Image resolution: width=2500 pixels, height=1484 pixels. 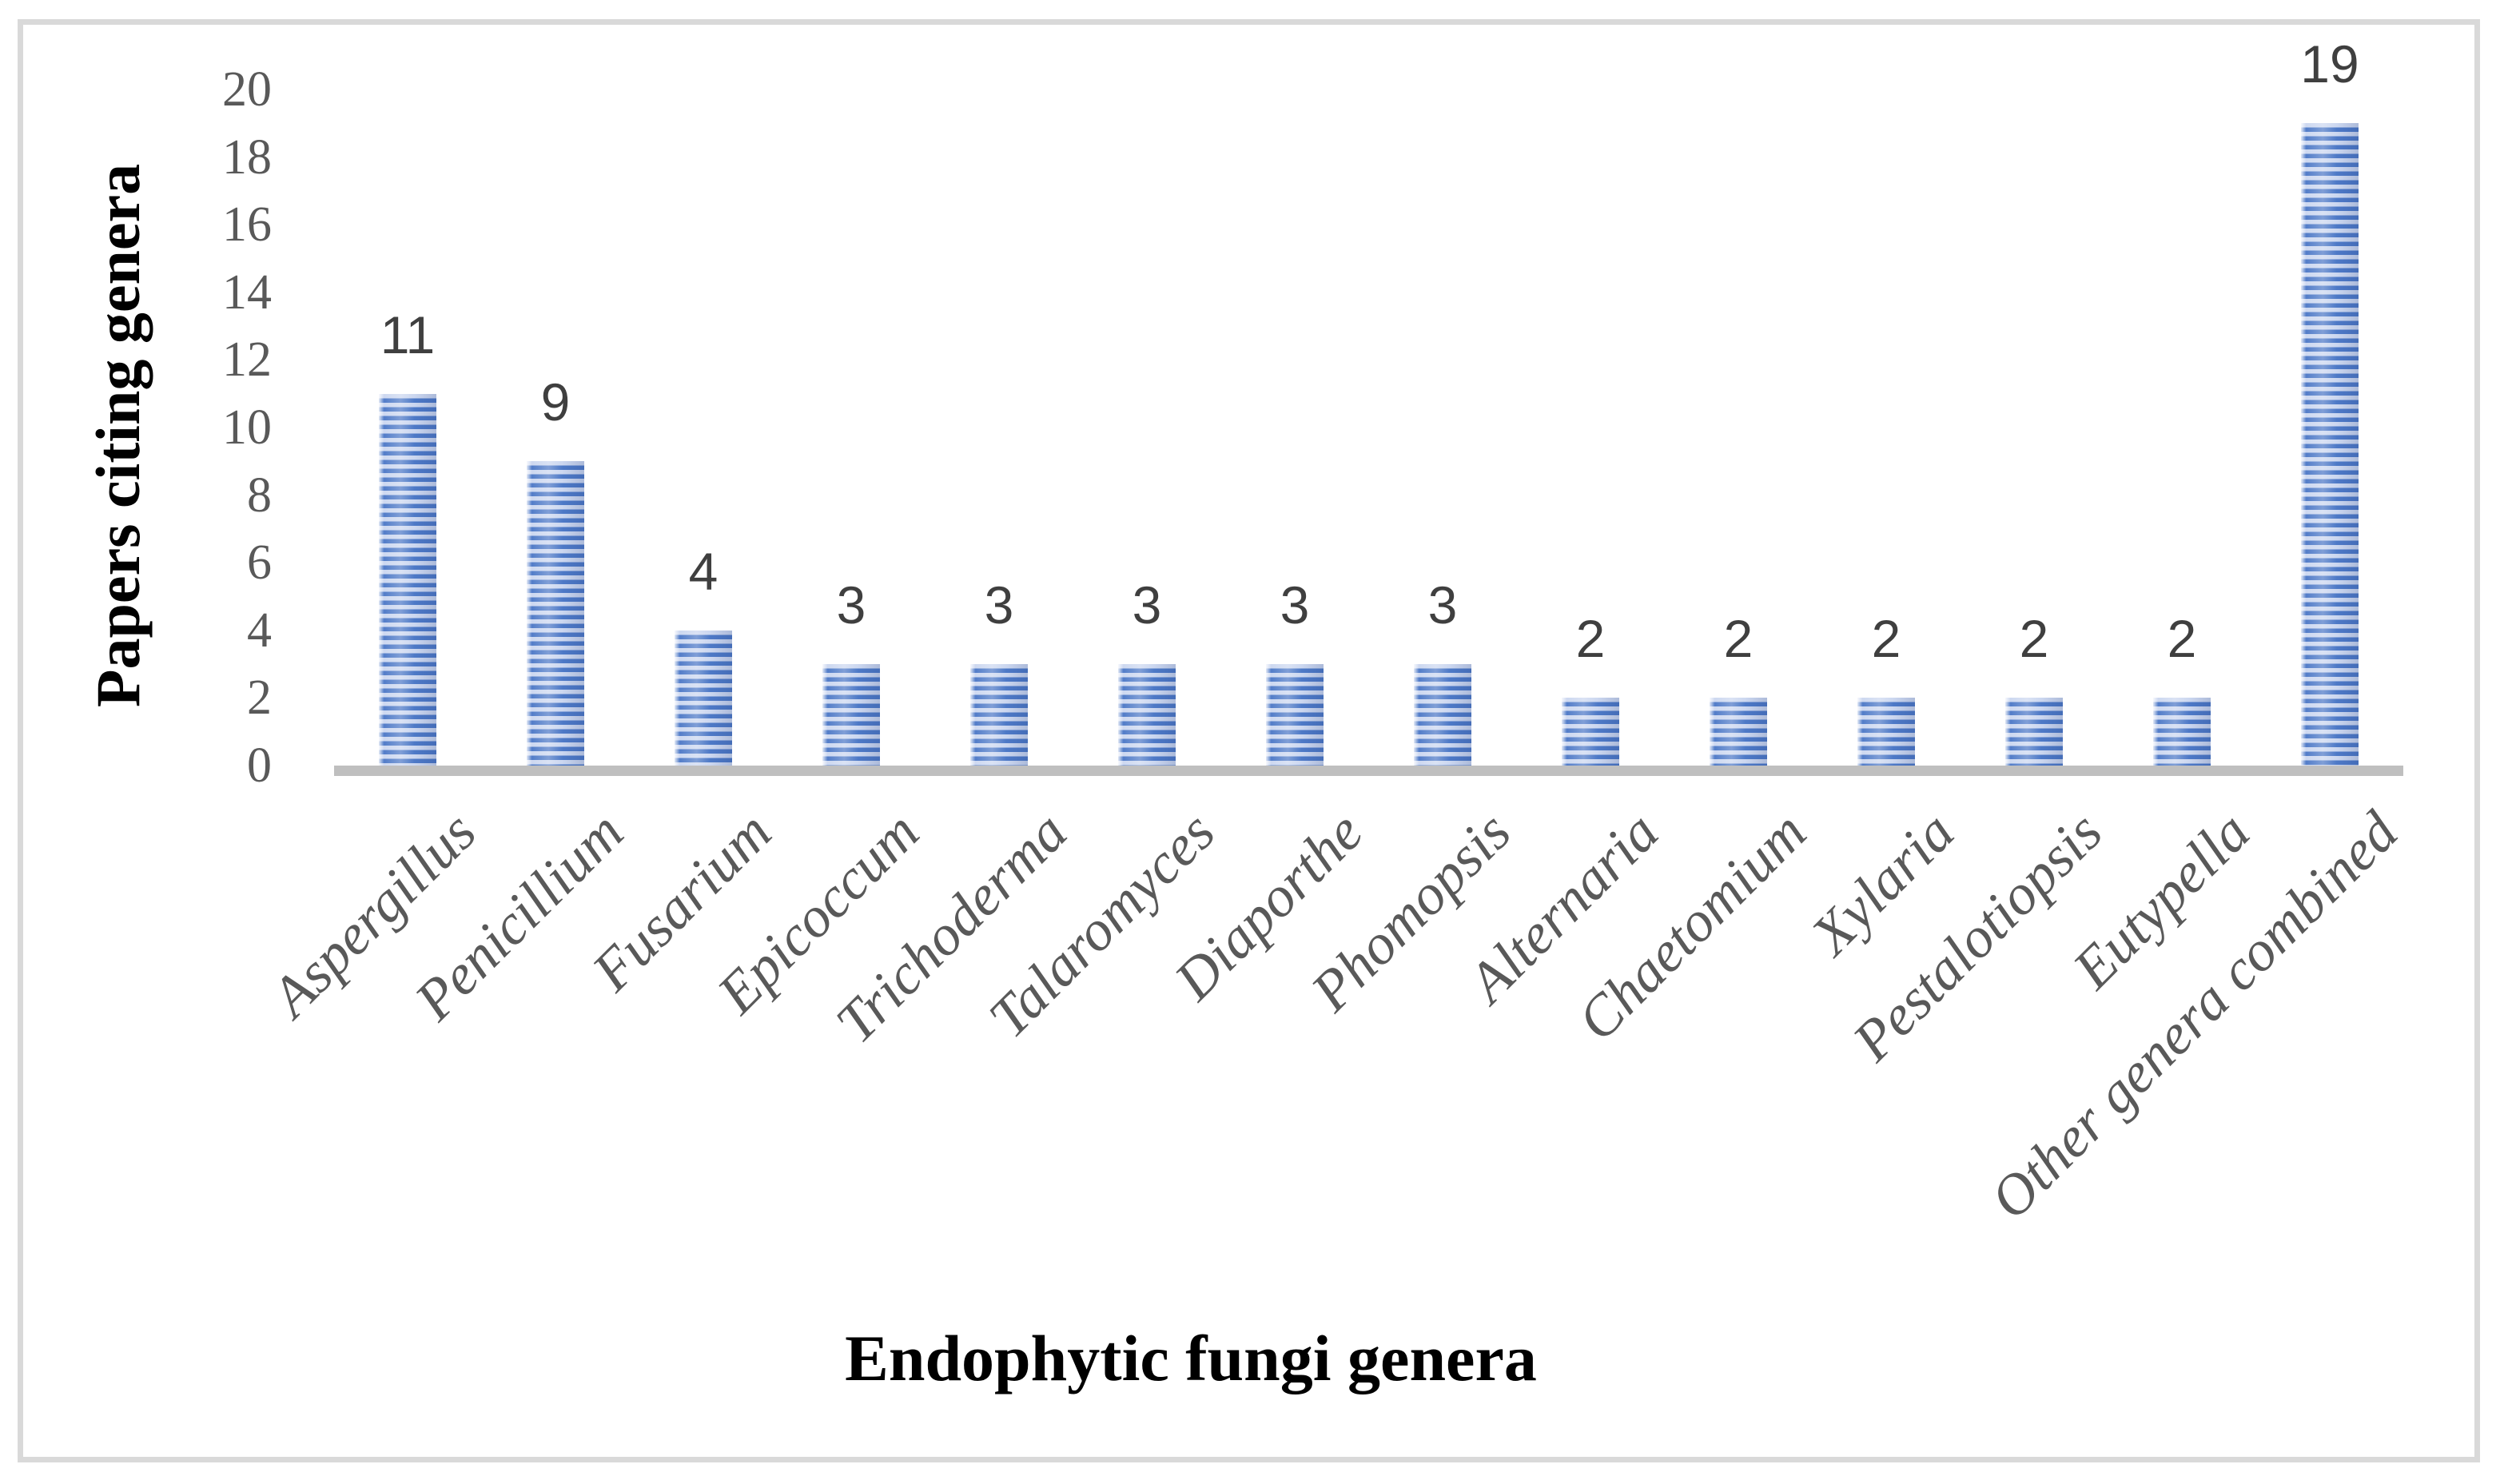 What do you see at coordinates (247, 89) in the screenshot?
I see `y-tick-label: 20` at bounding box center [247, 89].